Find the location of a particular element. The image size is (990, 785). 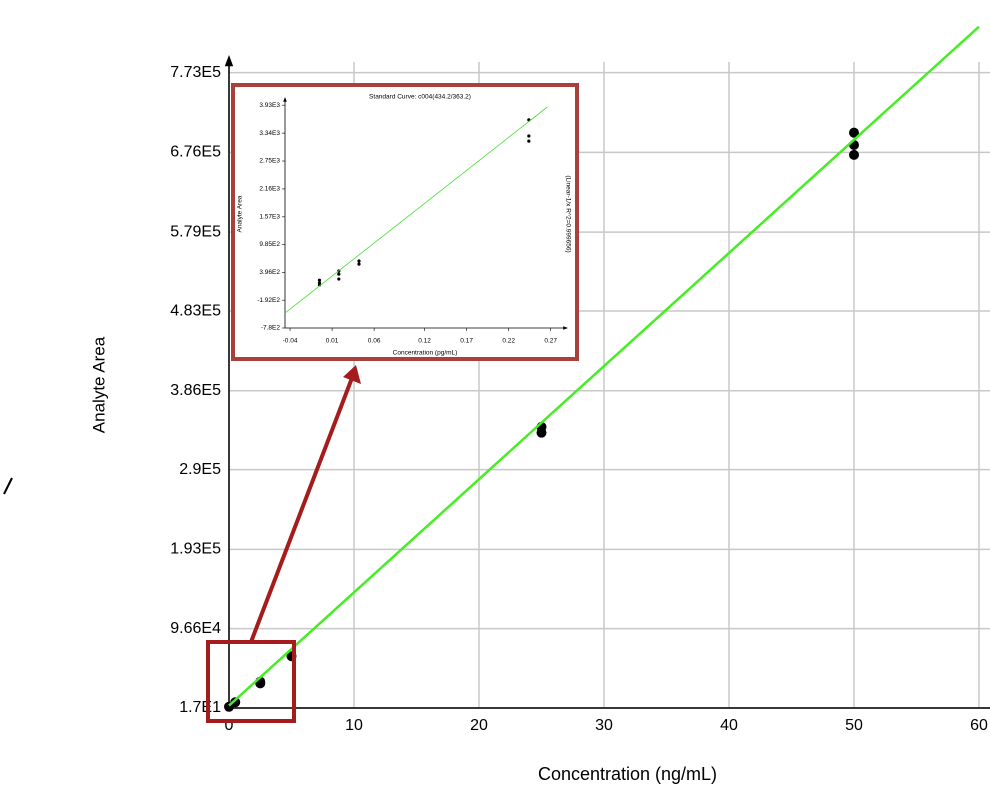

y-tick-label: 2.75E3 is located at coordinates (269, 161).